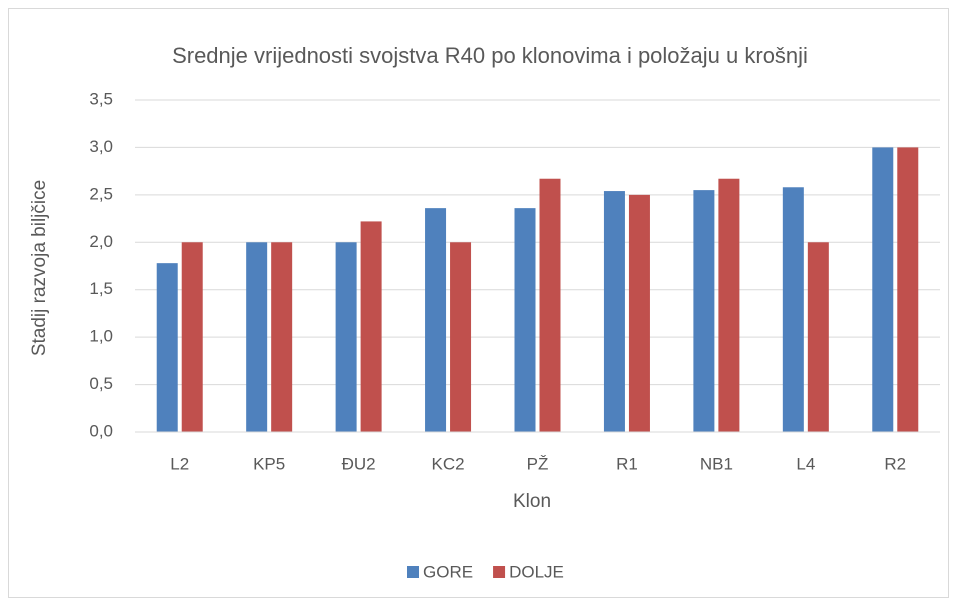 The width and height of the screenshot is (957, 604). What do you see at coordinates (101, 146) in the screenshot?
I see `y-tick-label: 3,0` at bounding box center [101, 146].